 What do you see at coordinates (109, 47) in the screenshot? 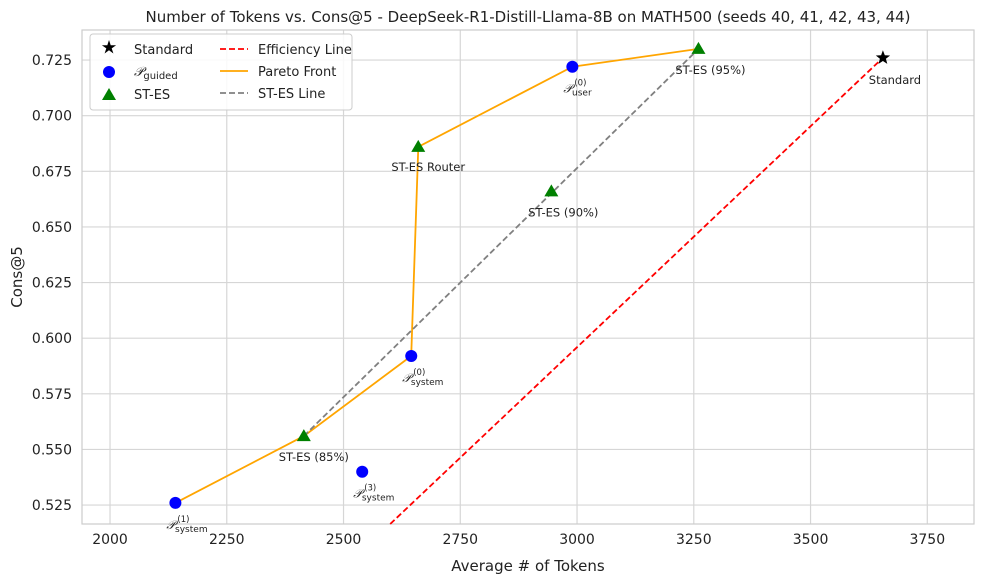
I see `legend-standard-marker` at bounding box center [109, 47].